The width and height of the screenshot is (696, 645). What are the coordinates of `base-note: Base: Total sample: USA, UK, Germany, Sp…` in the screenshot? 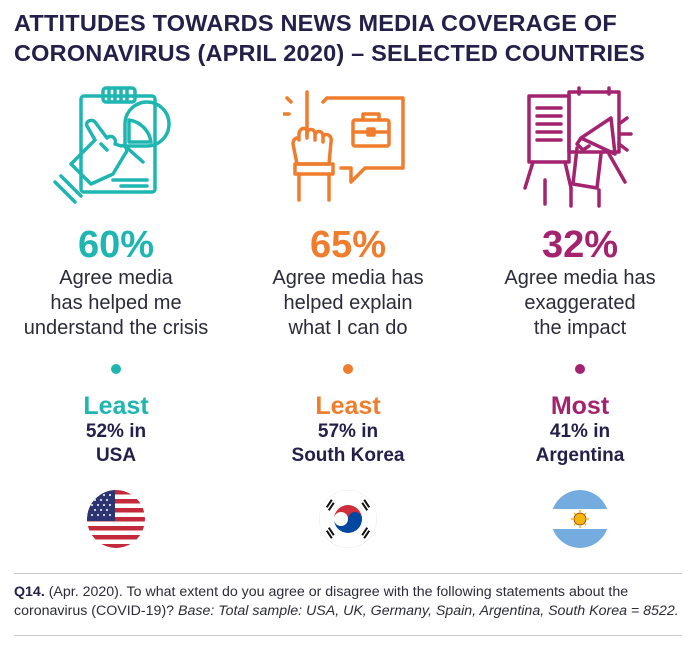 It's located at (428, 611).